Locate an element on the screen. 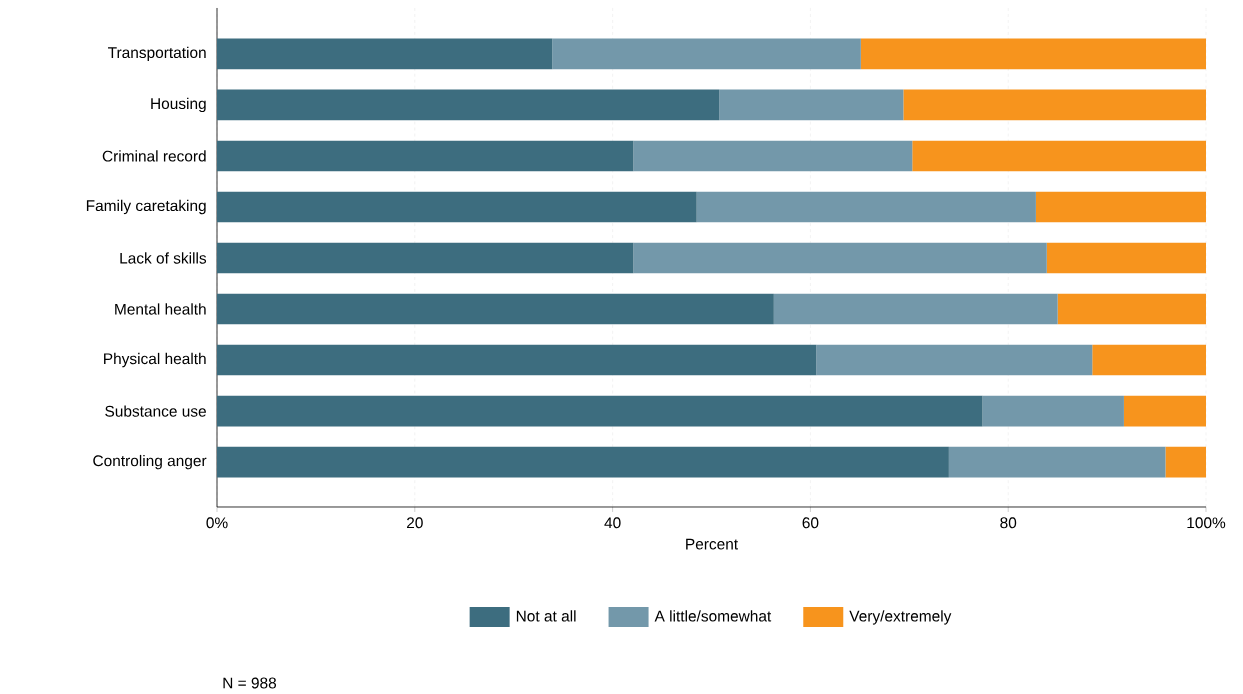 The height and width of the screenshot is (694, 1243). x-tick-label: 60 is located at coordinates (810, 523).